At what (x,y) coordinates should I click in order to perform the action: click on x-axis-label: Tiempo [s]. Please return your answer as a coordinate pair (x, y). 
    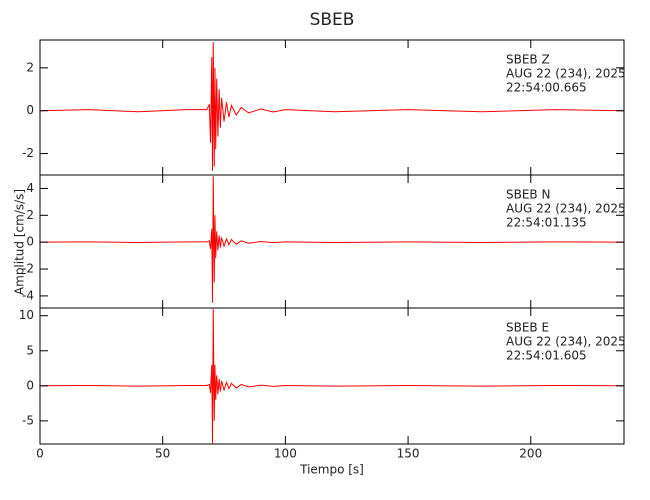
    Looking at the image, I should click on (331, 470).